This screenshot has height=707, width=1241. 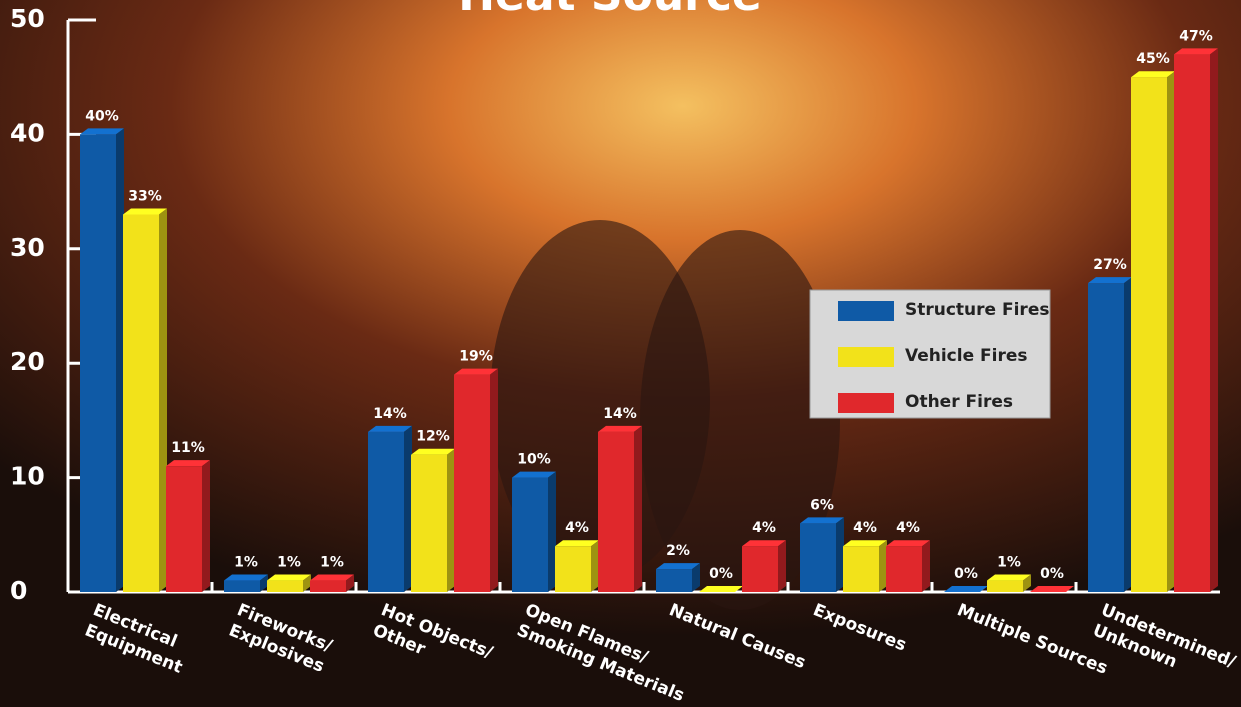 What do you see at coordinates (1196, 36) in the screenshot?
I see `value-label: 47%` at bounding box center [1196, 36].